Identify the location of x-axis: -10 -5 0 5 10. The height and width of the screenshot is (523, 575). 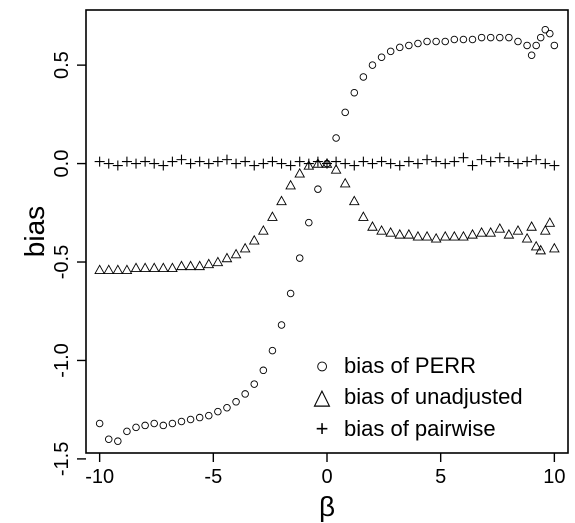
(325, 470).